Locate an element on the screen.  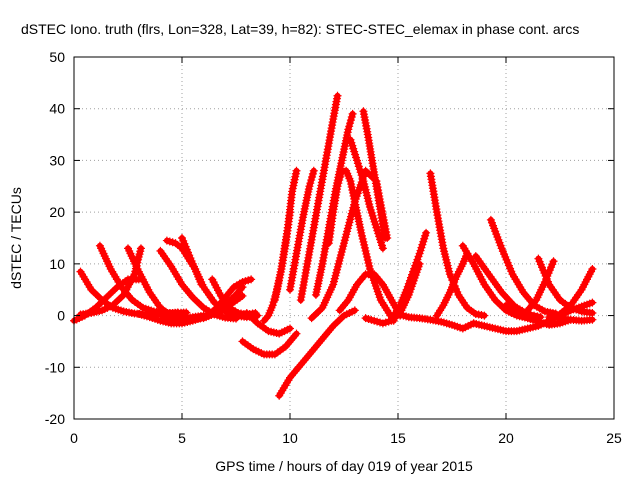
y-tick-label: 30 is located at coordinates (57, 160).